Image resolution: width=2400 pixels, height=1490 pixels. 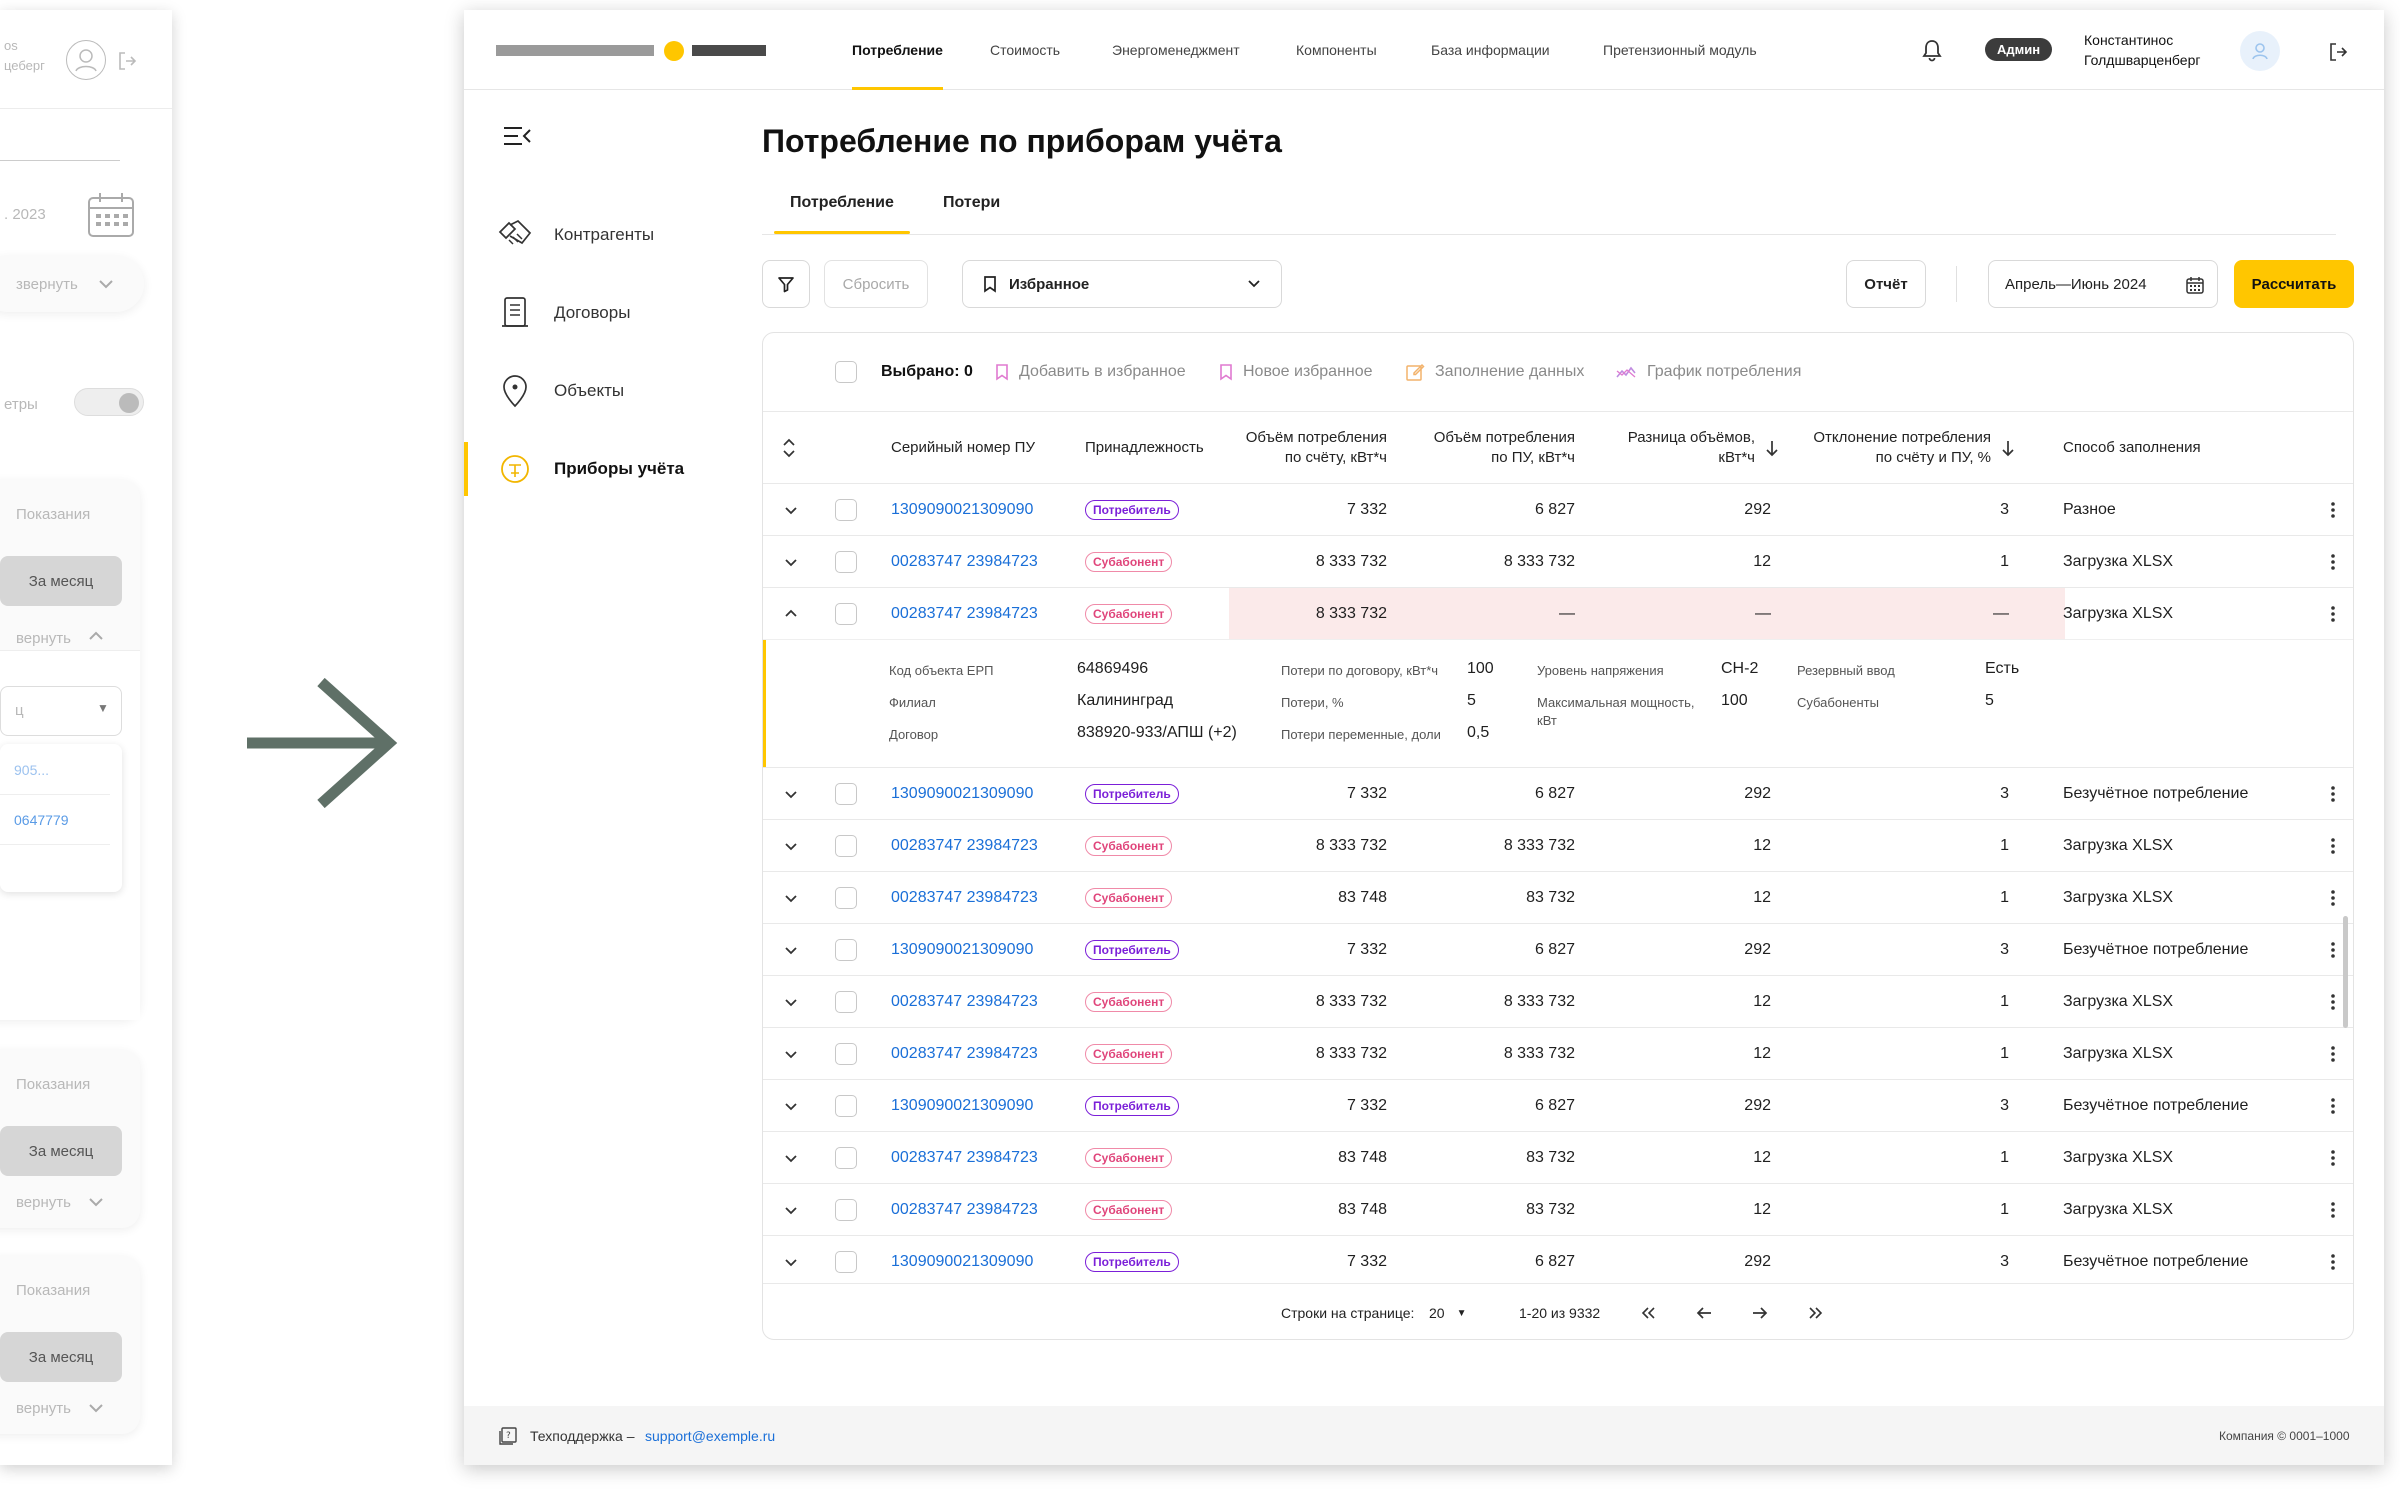 What do you see at coordinates (972, 202) in the screenshot?
I see `tab-losses: Потери` at bounding box center [972, 202].